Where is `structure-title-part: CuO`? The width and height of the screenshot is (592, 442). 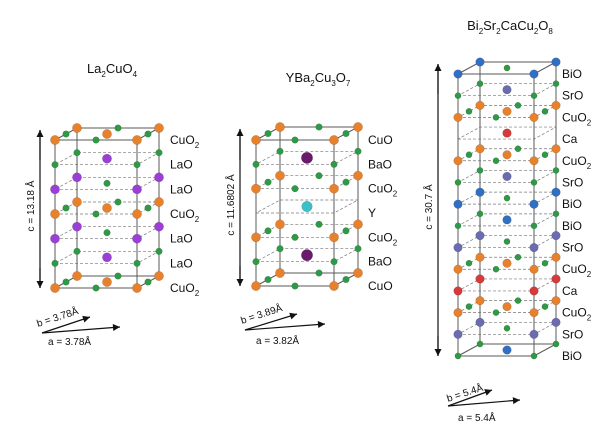
structure-title-part: CuO is located at coordinates (119, 68).